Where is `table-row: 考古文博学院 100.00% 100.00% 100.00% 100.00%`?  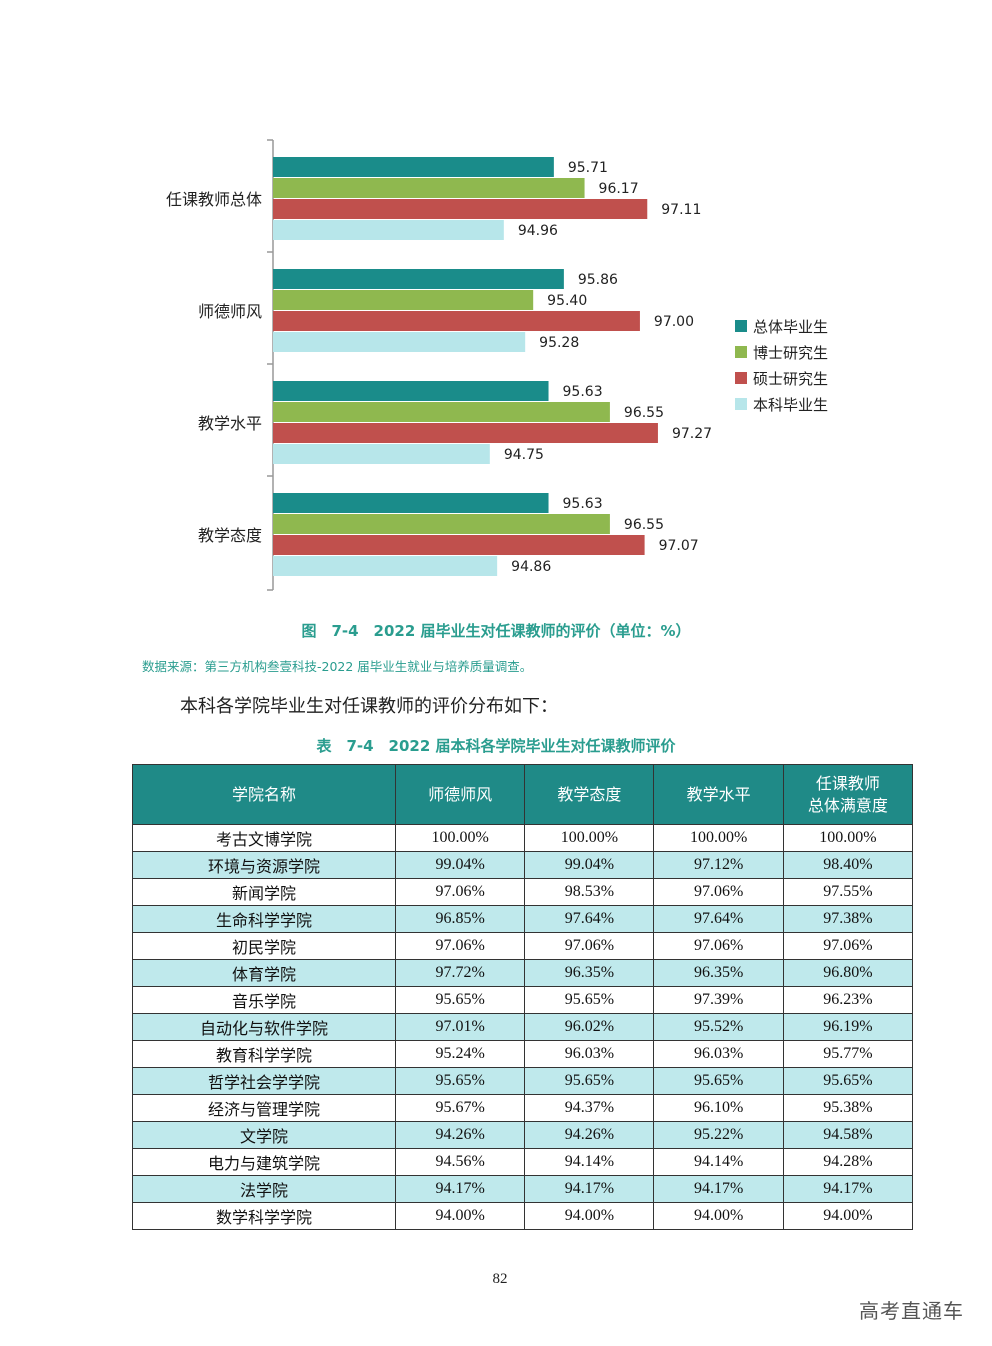 table-row: 考古文博学院 100.00% 100.00% 100.00% 100.00% is located at coordinates (523, 838).